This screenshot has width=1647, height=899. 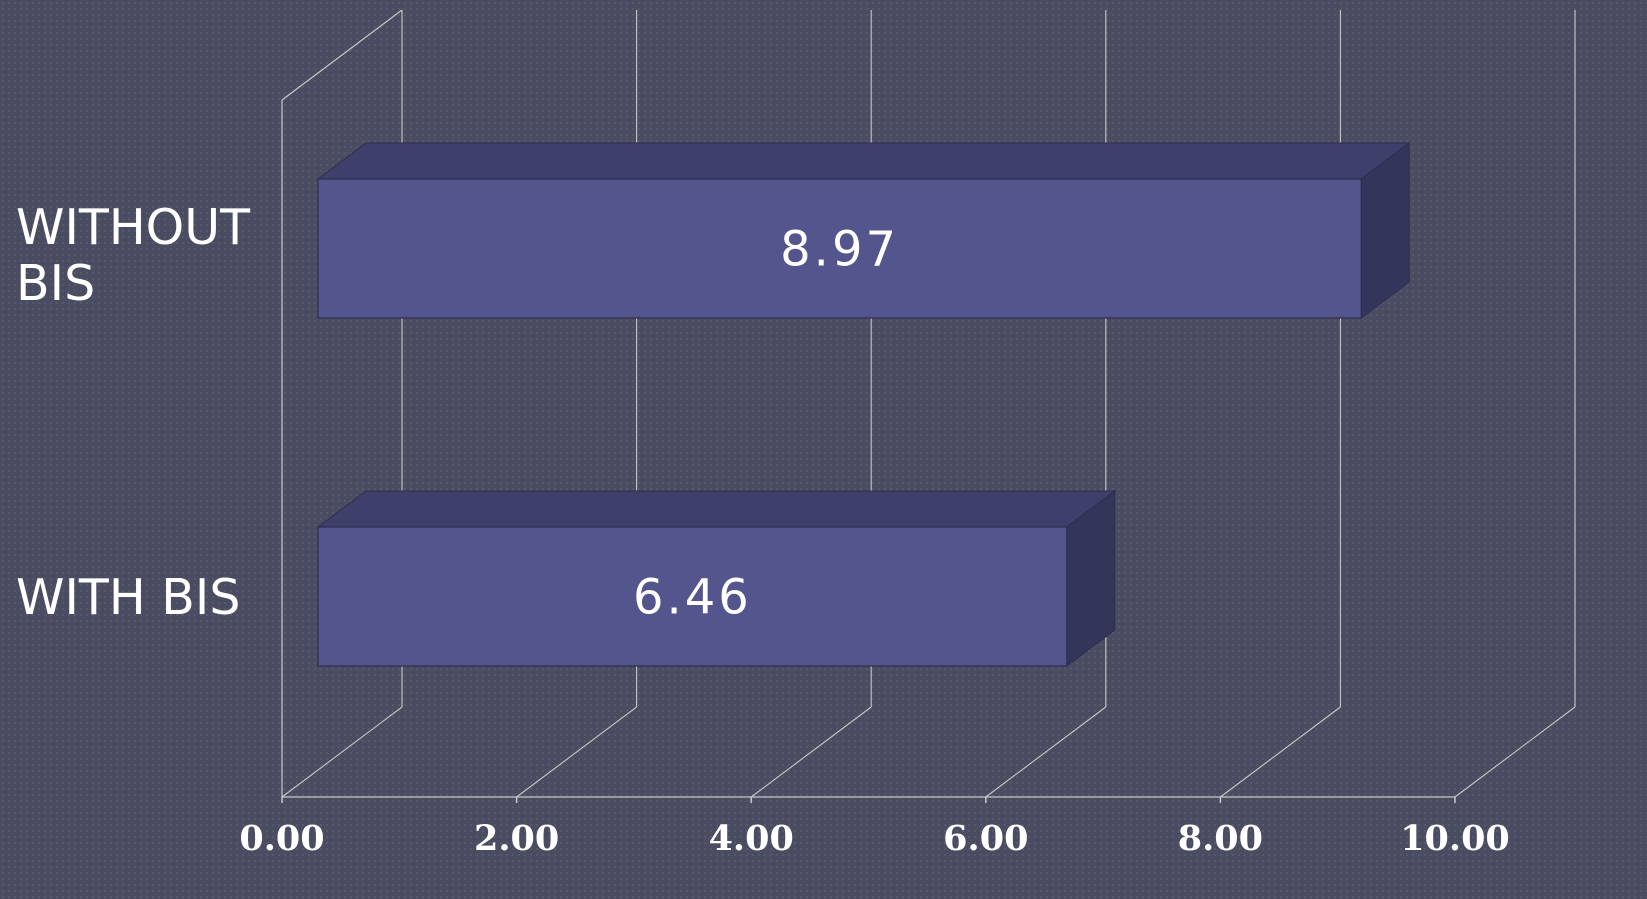 I want to click on bar-value-label: 8.97, so click(x=839, y=250).